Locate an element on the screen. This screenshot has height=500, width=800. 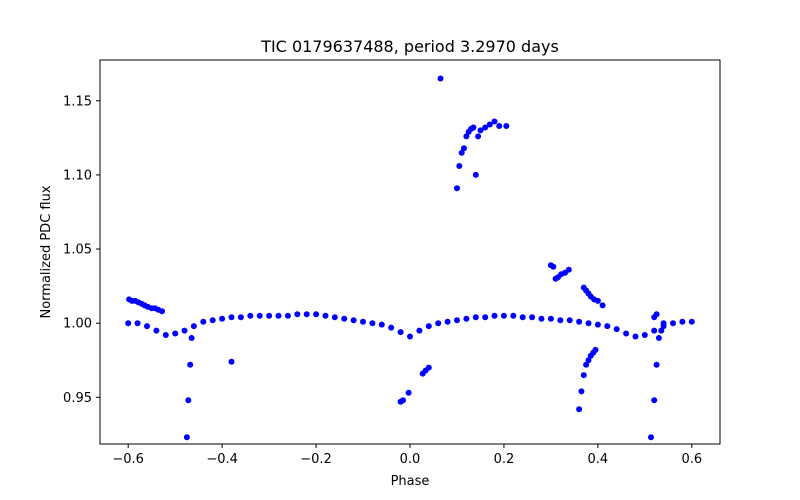
chart-title: TIC 0179637488, period 3.2970 days is located at coordinates (409, 46).